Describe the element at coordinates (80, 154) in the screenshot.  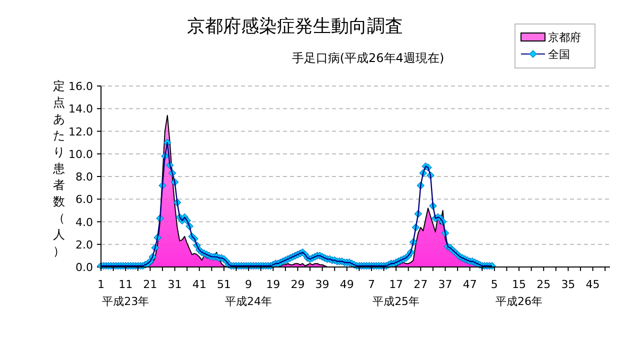
I see `y-tick-label: 10.0` at that location.